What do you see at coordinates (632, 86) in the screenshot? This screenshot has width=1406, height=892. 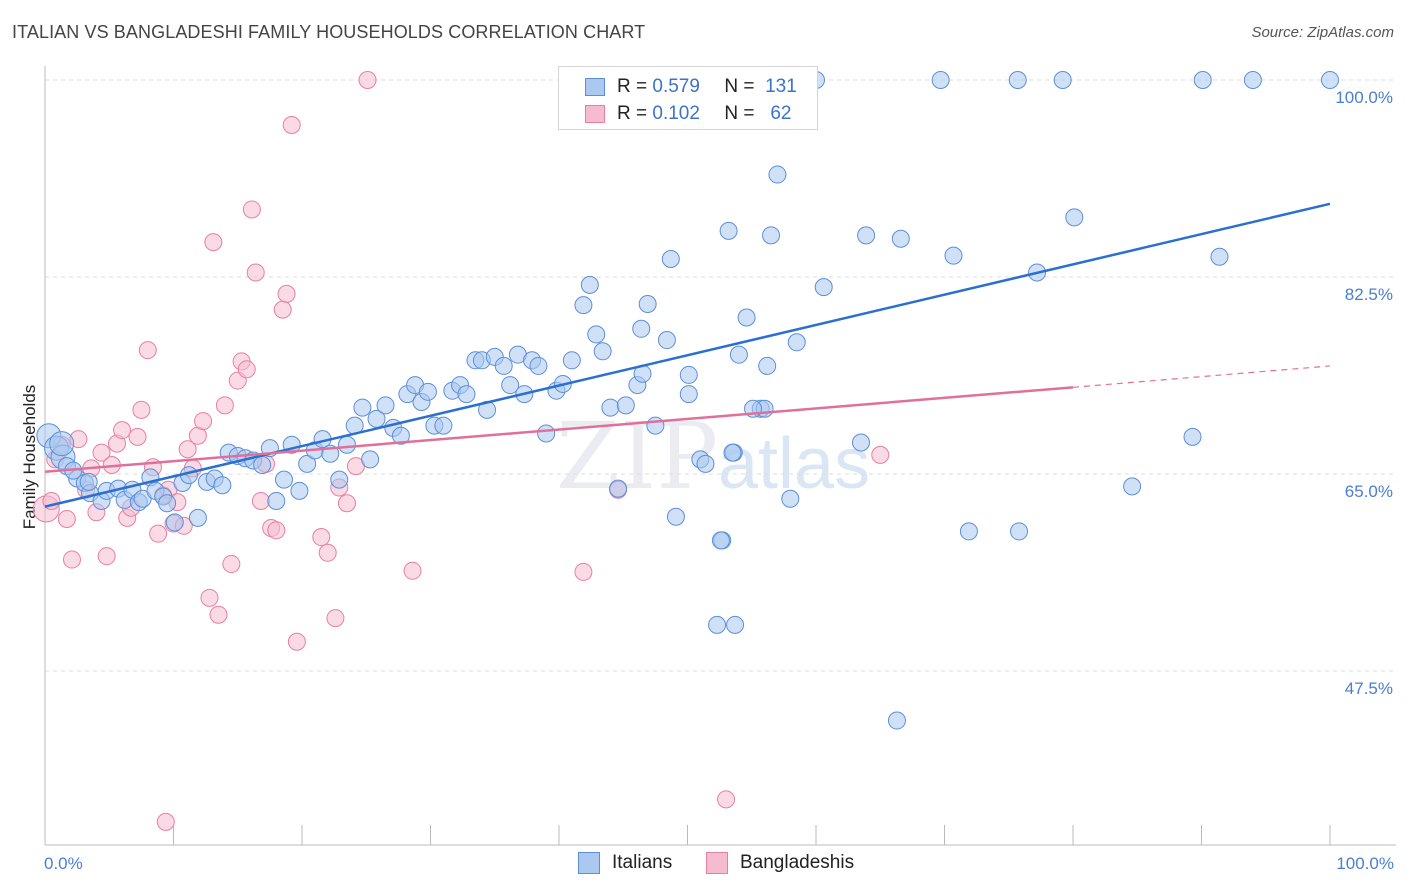 I see `italians-r-label: R =` at bounding box center [632, 86].